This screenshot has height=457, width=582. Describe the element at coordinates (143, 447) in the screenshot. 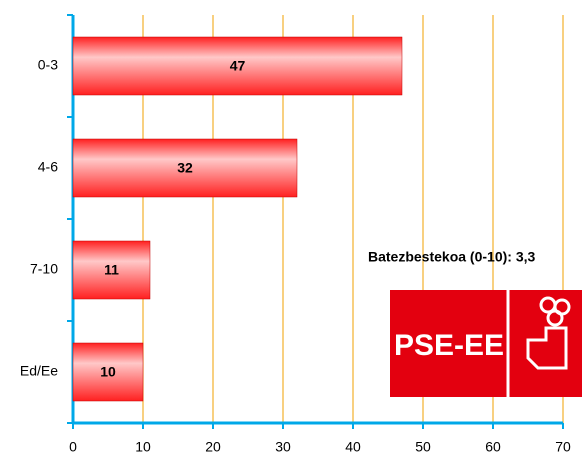

I see `x-tick-label: 10` at that location.